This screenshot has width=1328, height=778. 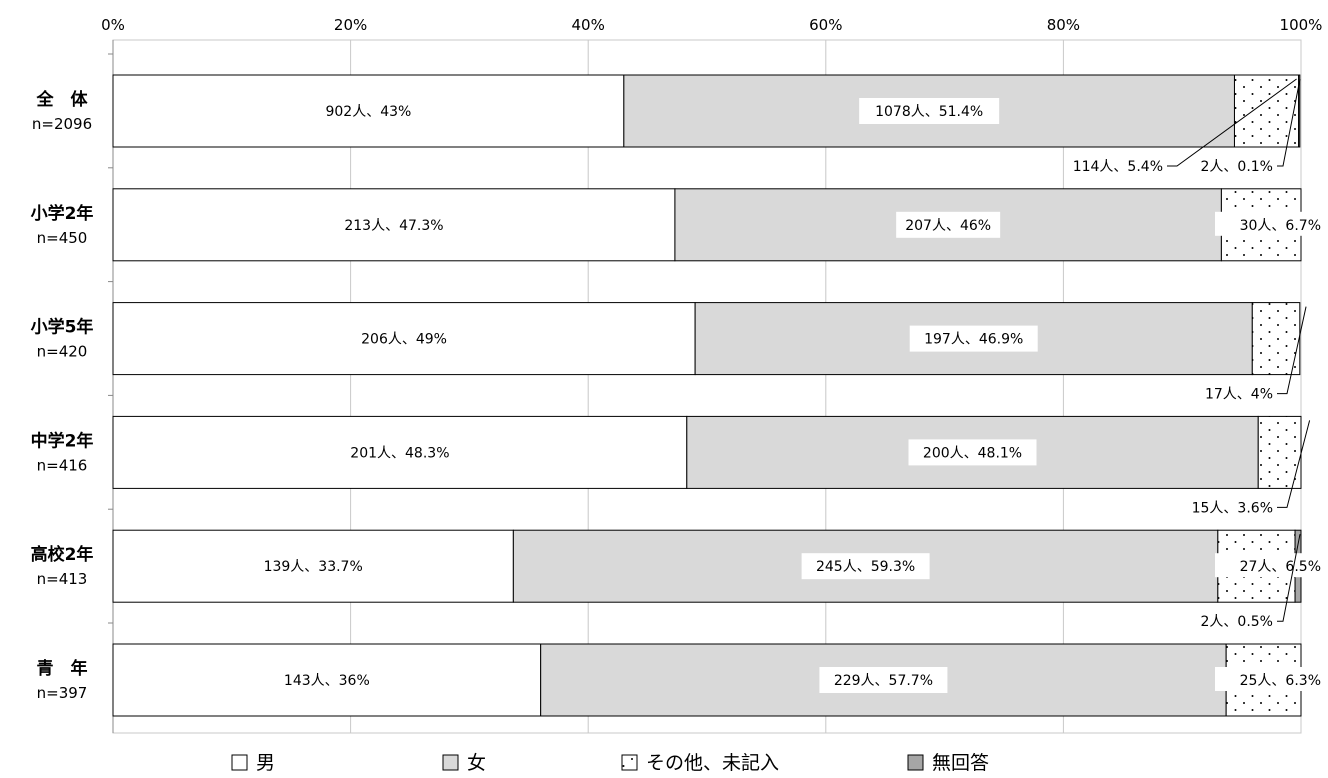 I want to click on x-tick-label: 100%, so click(x=1301, y=25).